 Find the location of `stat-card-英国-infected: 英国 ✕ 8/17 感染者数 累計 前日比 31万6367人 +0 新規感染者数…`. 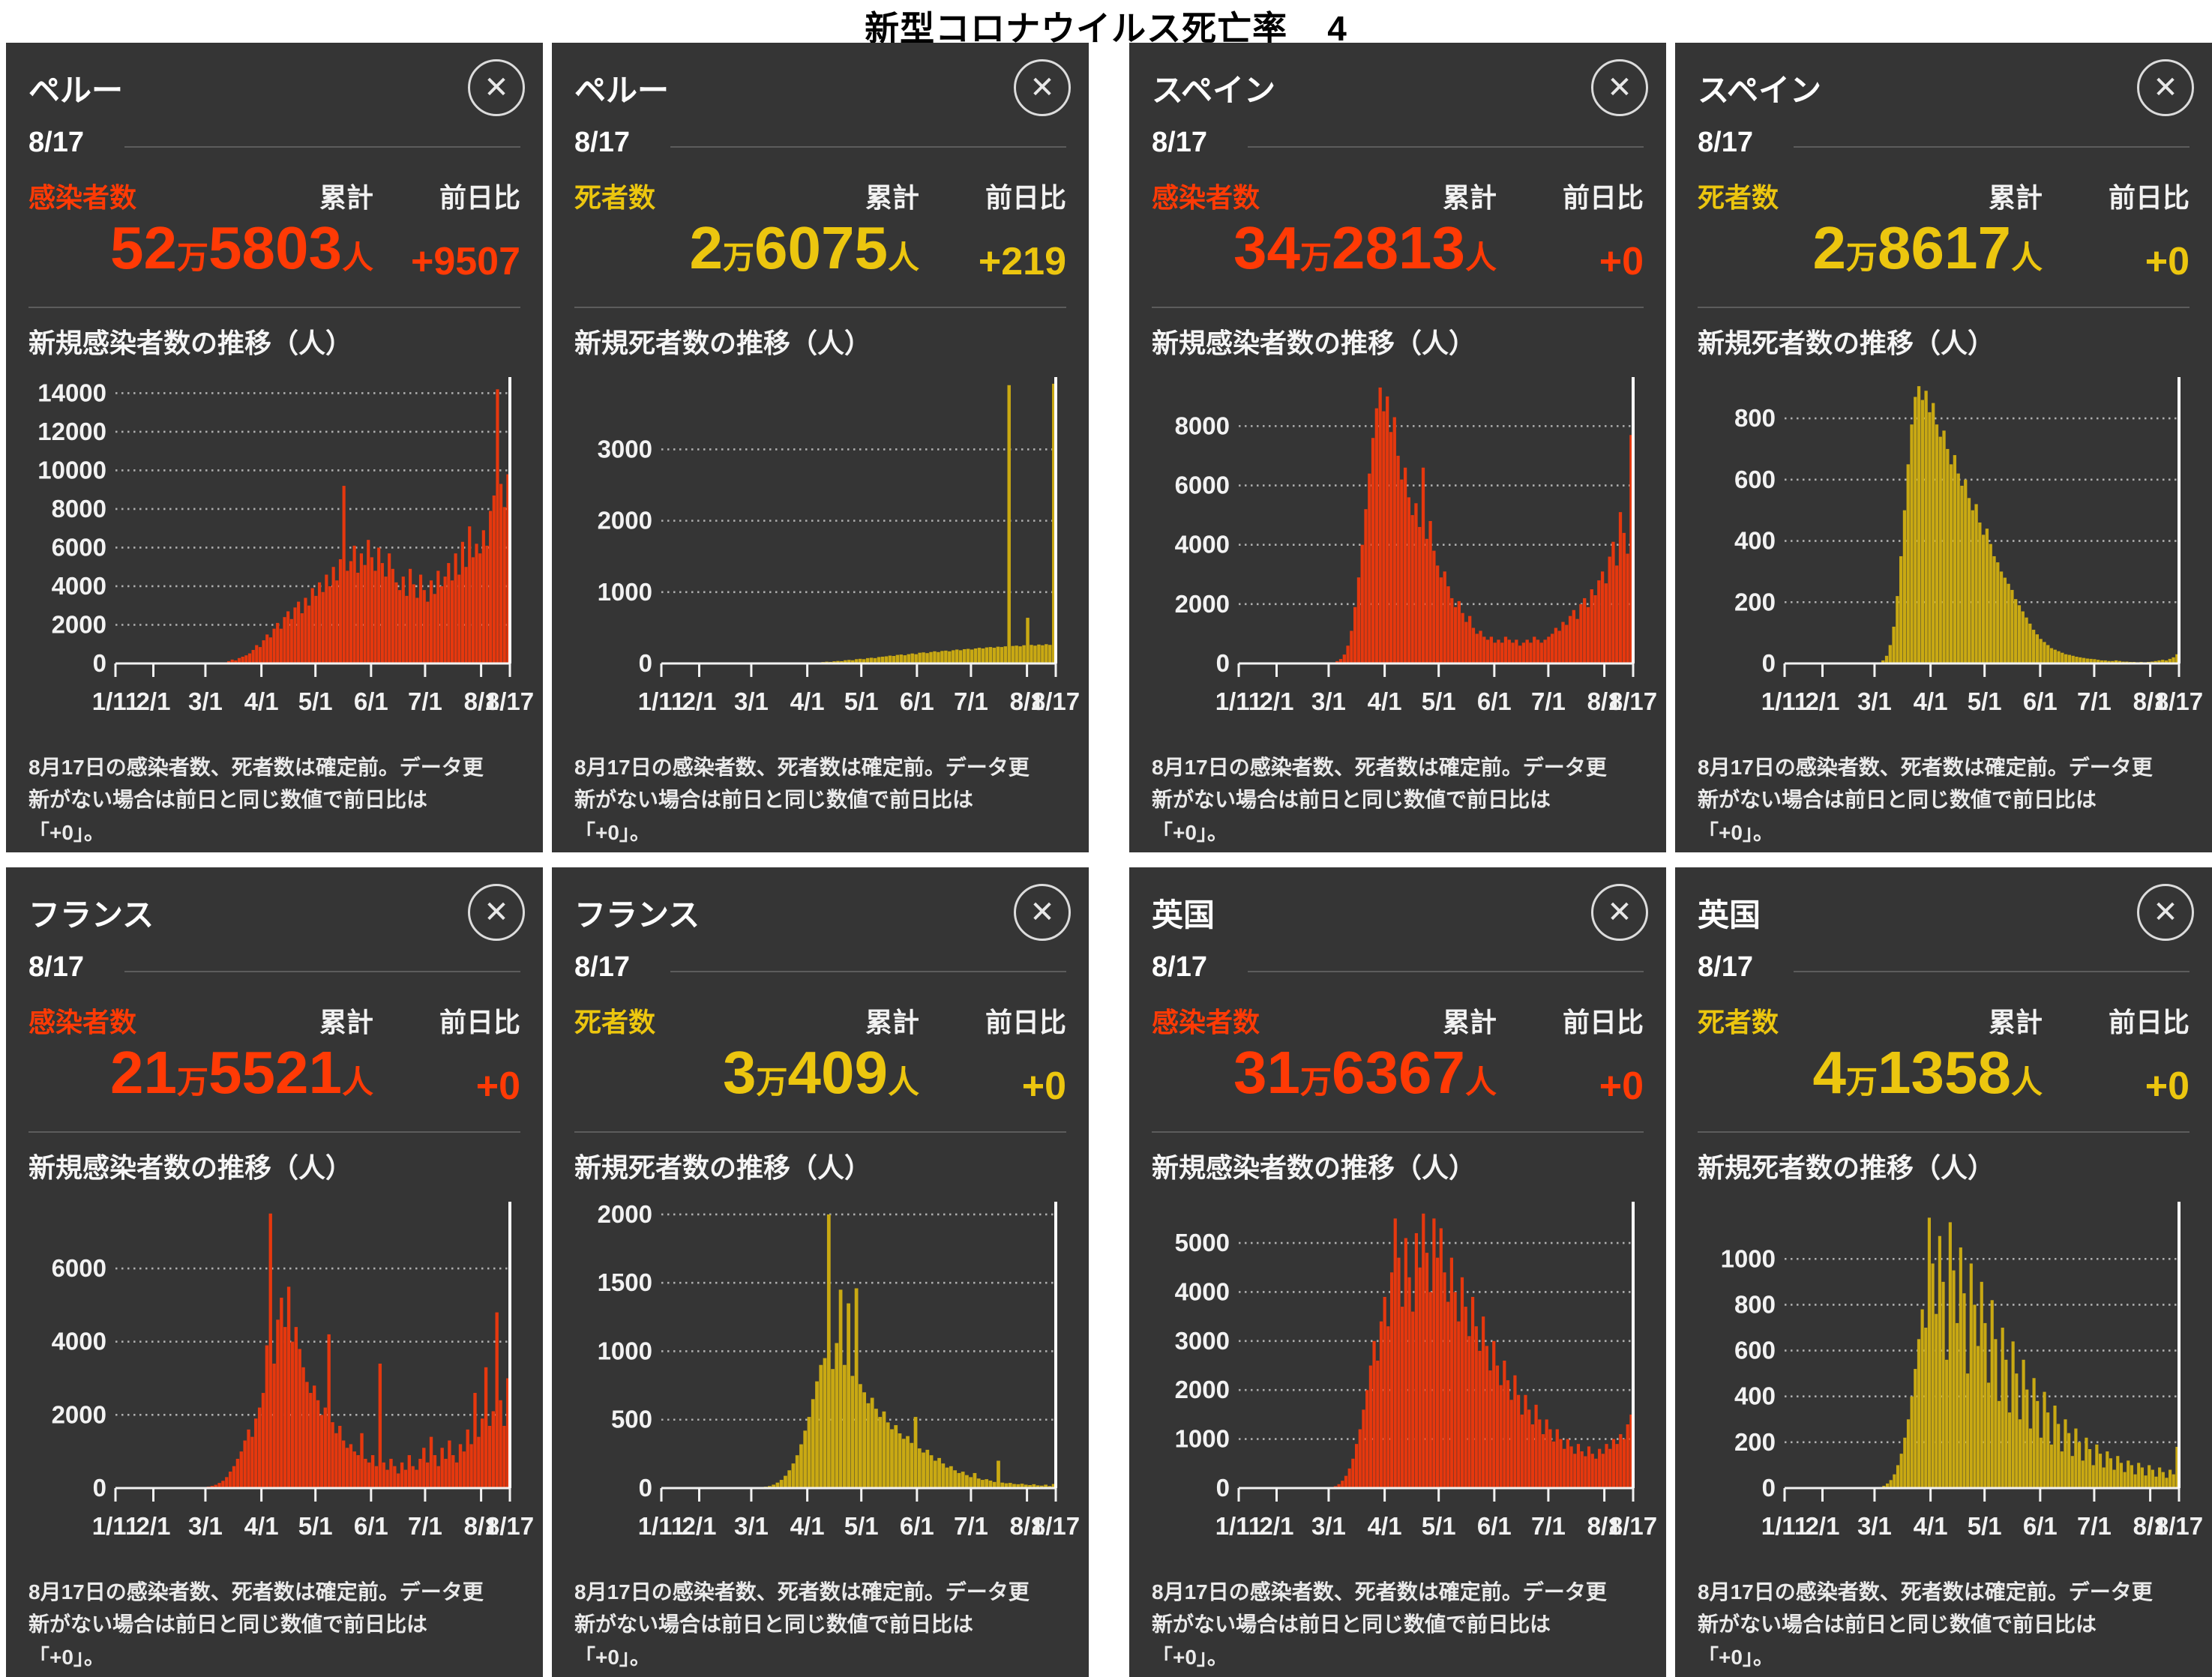

stat-card-英国-infected: 英国 ✕ 8/17 感染者数 累計 前日比 31万6367人 +0 新規感染者数… is located at coordinates (1397, 1272).